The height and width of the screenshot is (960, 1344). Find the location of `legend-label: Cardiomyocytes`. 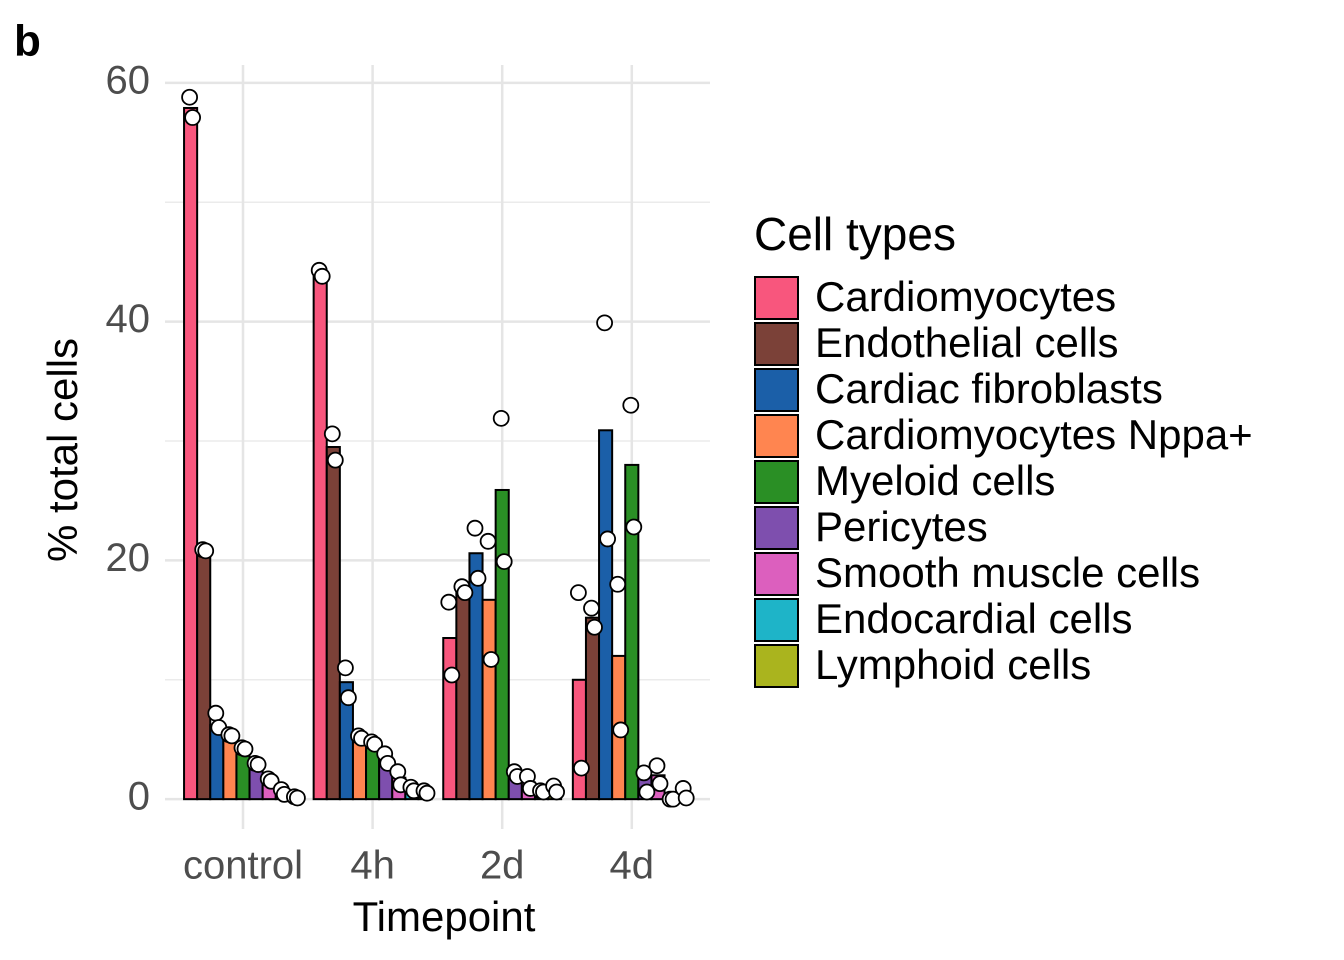

legend-label: Cardiomyocytes is located at coordinates (965, 296).